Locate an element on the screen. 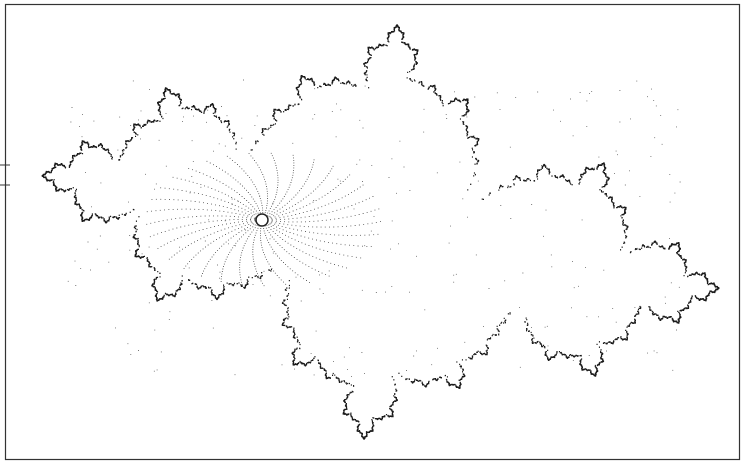  spiral-center is located at coordinates (262, 220).